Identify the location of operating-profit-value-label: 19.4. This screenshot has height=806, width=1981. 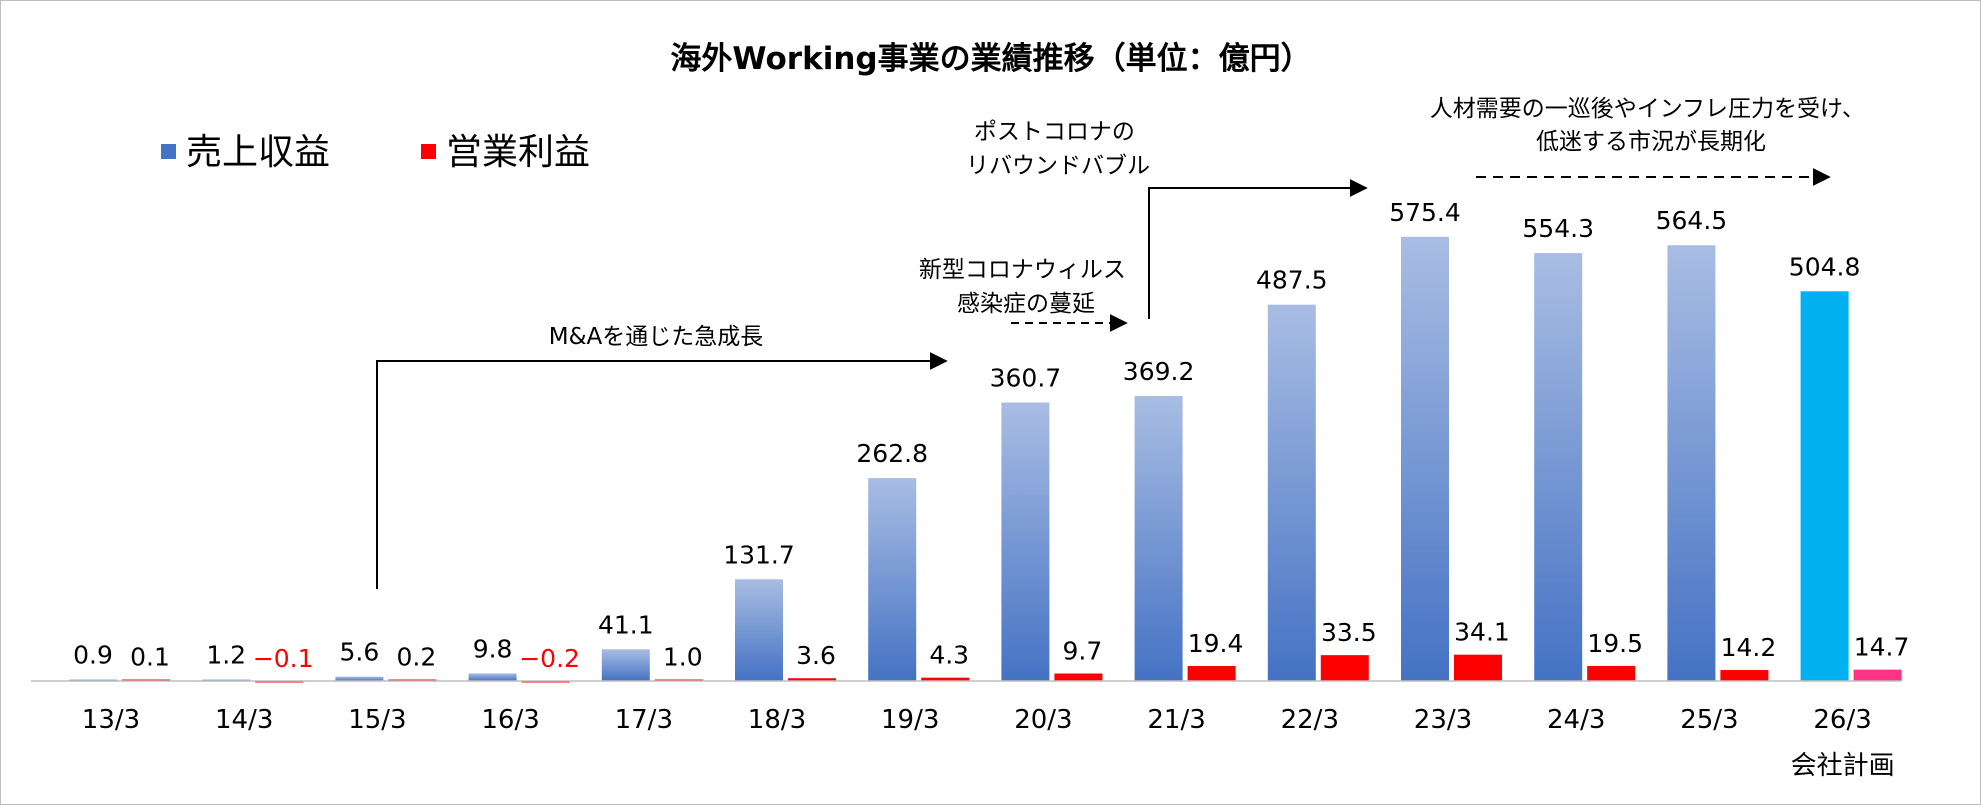
(1216, 643).